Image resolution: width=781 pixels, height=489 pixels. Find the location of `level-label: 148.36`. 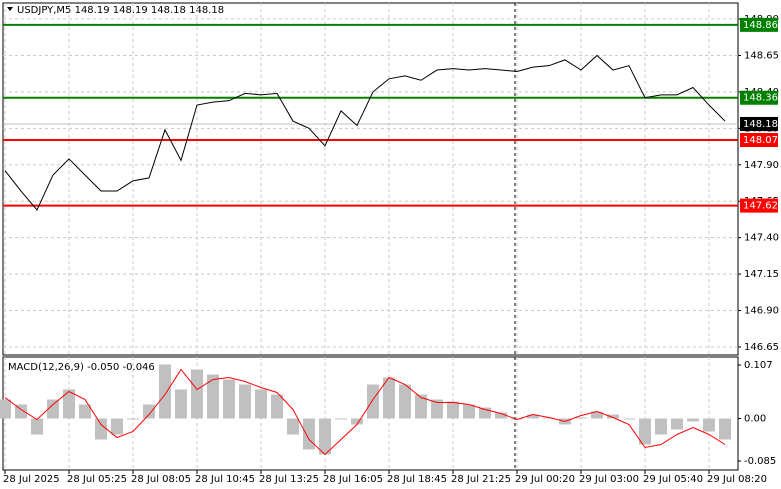

level-label: 148.36 is located at coordinates (760, 98).